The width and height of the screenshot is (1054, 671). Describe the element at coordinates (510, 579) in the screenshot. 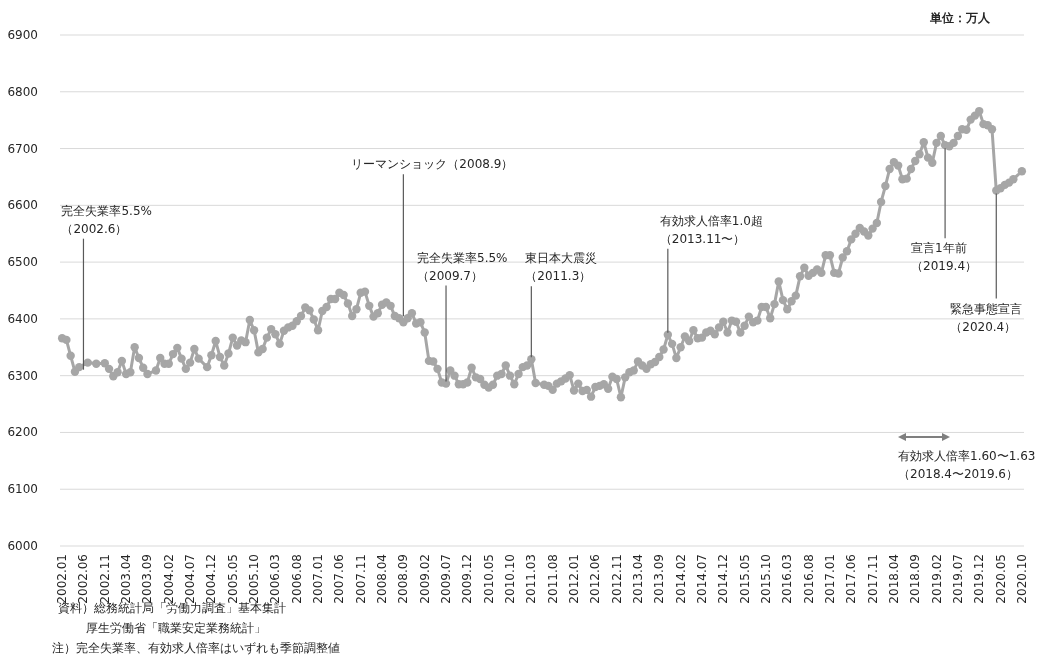

I see `x-tick-label: 2010.10` at that location.